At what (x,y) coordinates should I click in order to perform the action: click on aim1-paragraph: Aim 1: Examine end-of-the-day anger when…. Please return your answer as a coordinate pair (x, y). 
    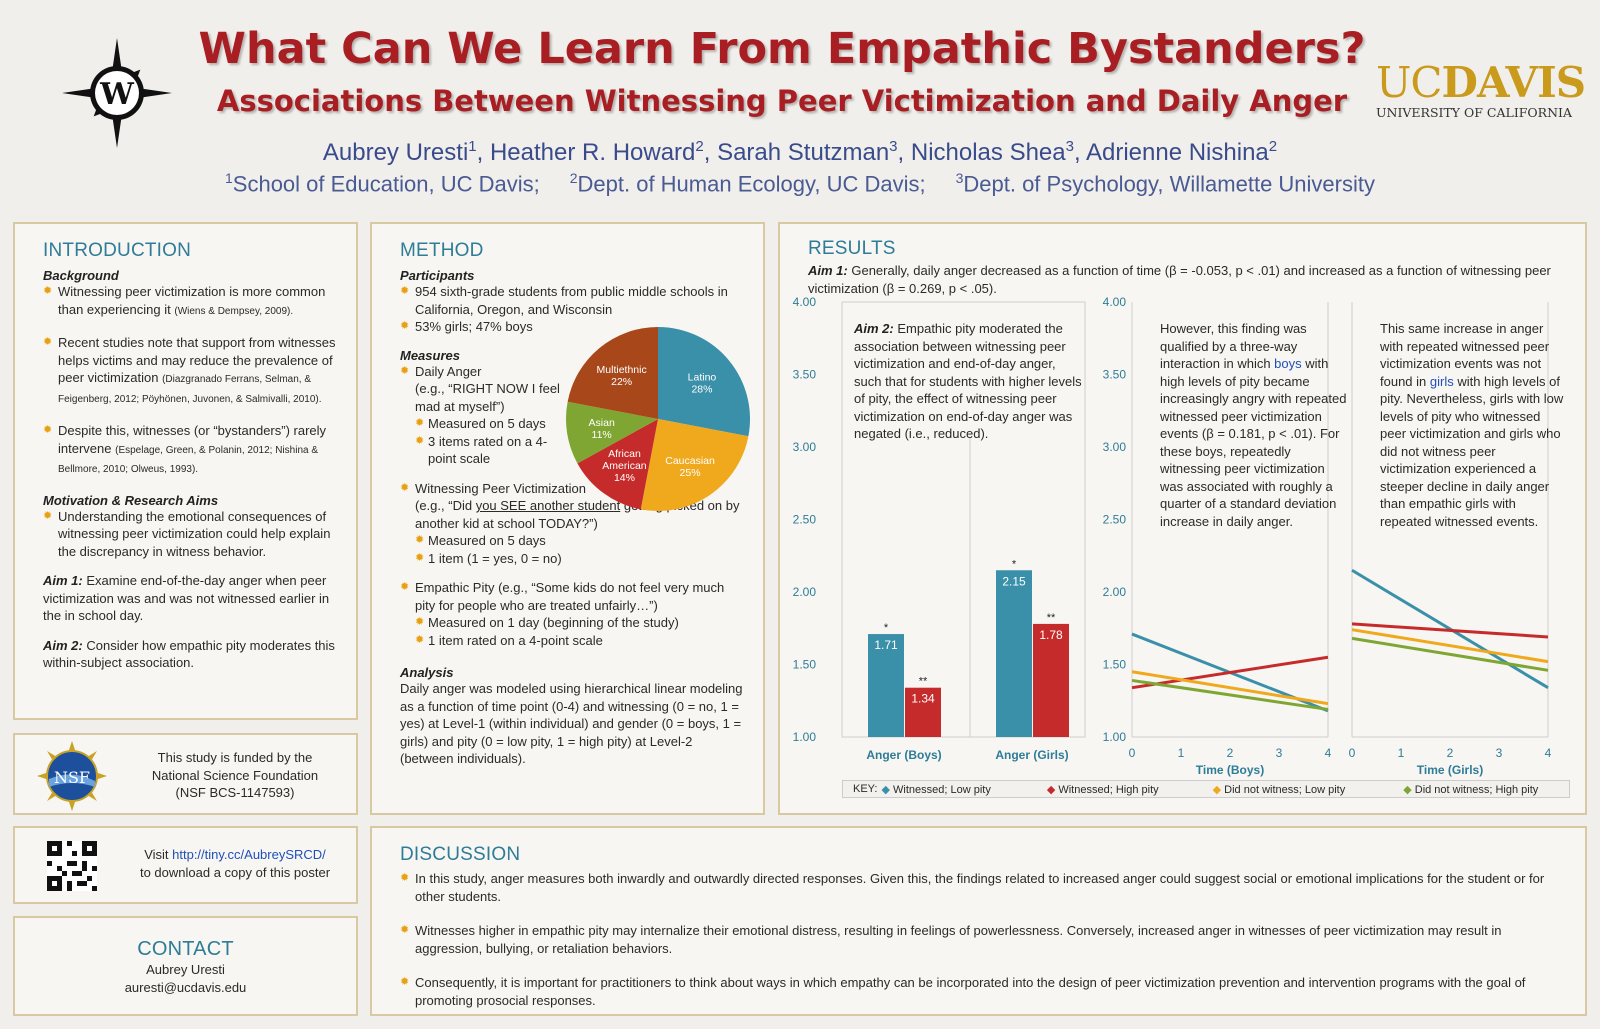
    Looking at the image, I should click on (190, 598).